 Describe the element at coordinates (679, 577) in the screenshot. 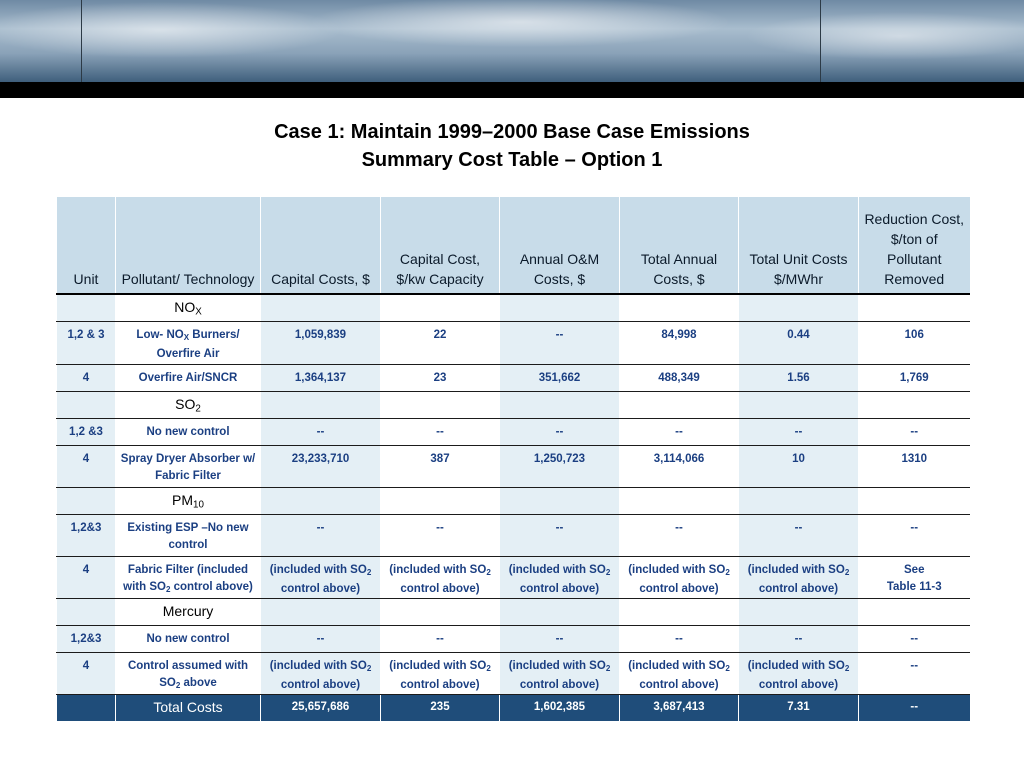

I see `cell-annual: (included with SO2 control above)` at that location.